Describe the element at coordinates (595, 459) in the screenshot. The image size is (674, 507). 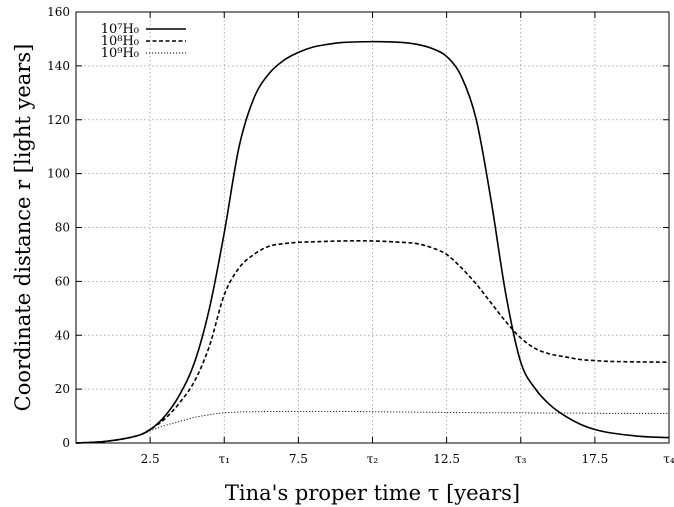
I see `x-tick-label: 17.5` at that location.